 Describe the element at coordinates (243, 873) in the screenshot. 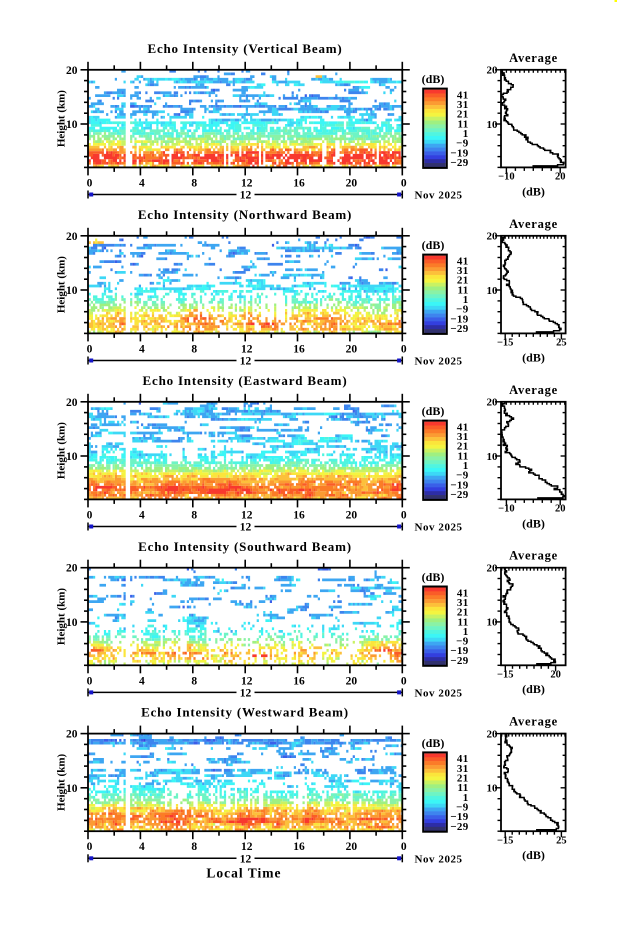

I see `svg-text: Local Time` at that location.